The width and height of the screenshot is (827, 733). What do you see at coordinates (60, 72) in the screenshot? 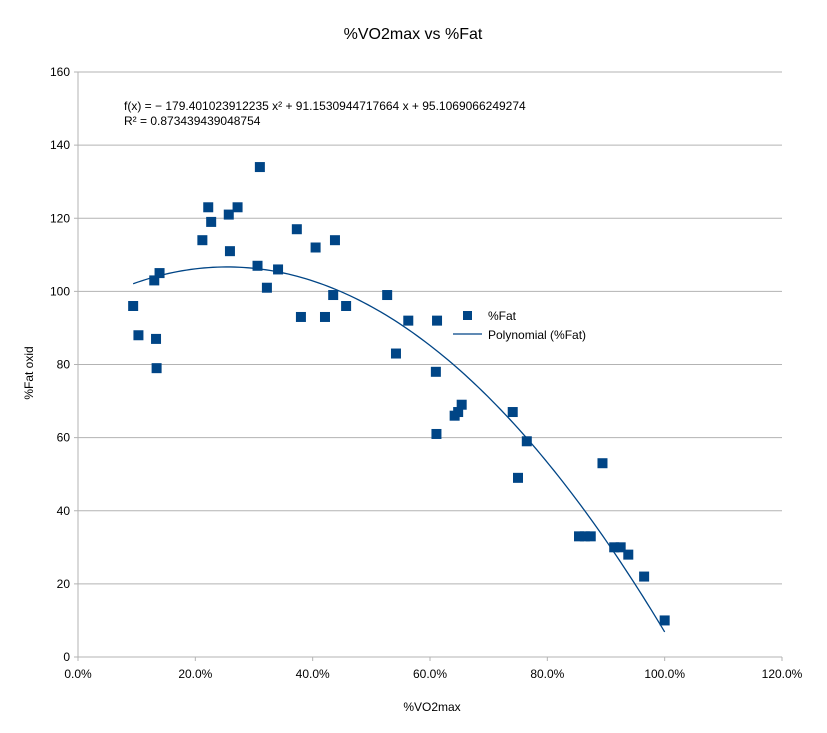
I see `y-tick-label: 160` at bounding box center [60, 72].